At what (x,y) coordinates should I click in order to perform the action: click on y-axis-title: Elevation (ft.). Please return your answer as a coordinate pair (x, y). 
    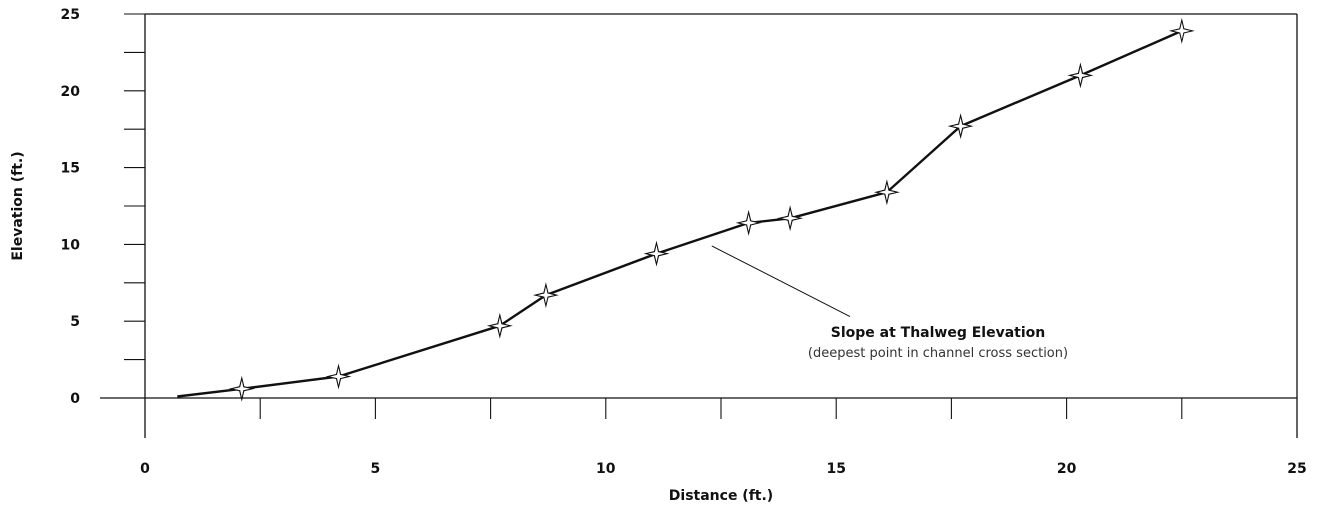
    Looking at the image, I should click on (18, 205).